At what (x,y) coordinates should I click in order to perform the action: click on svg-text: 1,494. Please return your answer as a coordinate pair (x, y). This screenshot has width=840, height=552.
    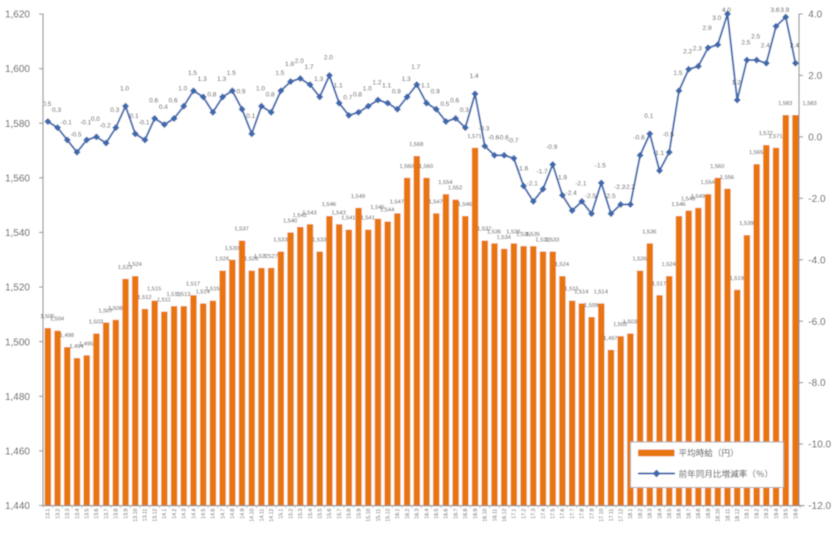
    Looking at the image, I should click on (76, 347).